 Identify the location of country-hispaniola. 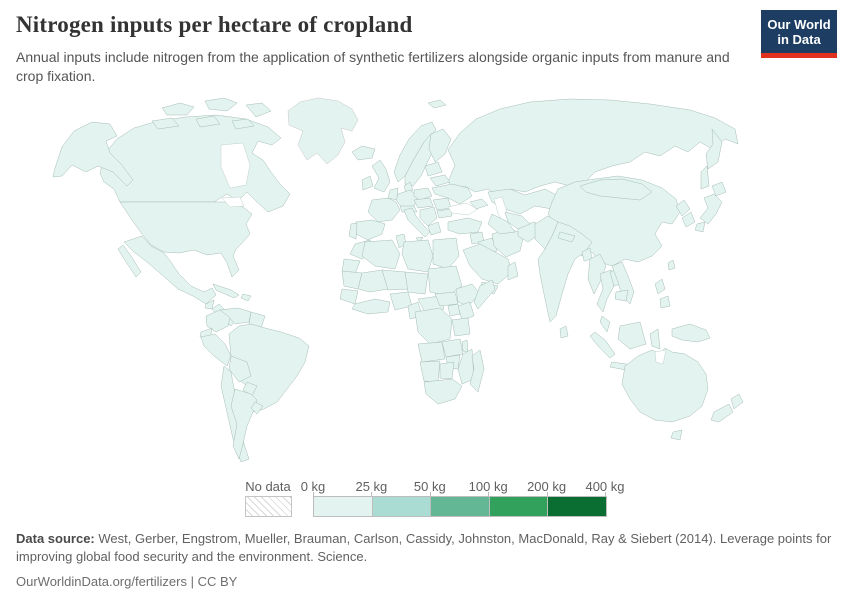
(246, 297).